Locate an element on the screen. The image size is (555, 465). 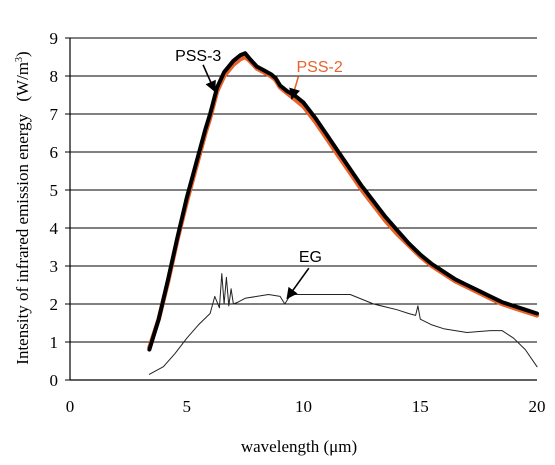
x-tick-label-10: 10 is located at coordinates (303, 406).